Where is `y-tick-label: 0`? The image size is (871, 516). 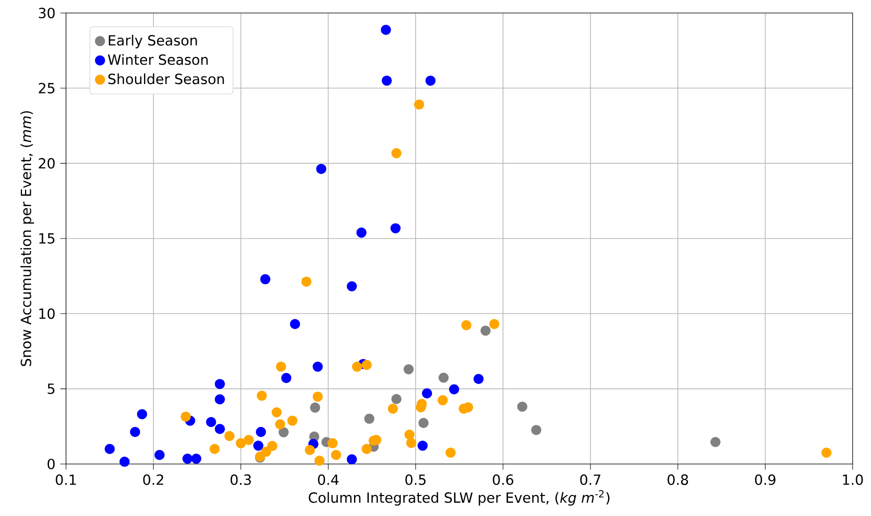 y-tick-label: 0 is located at coordinates (51, 464).